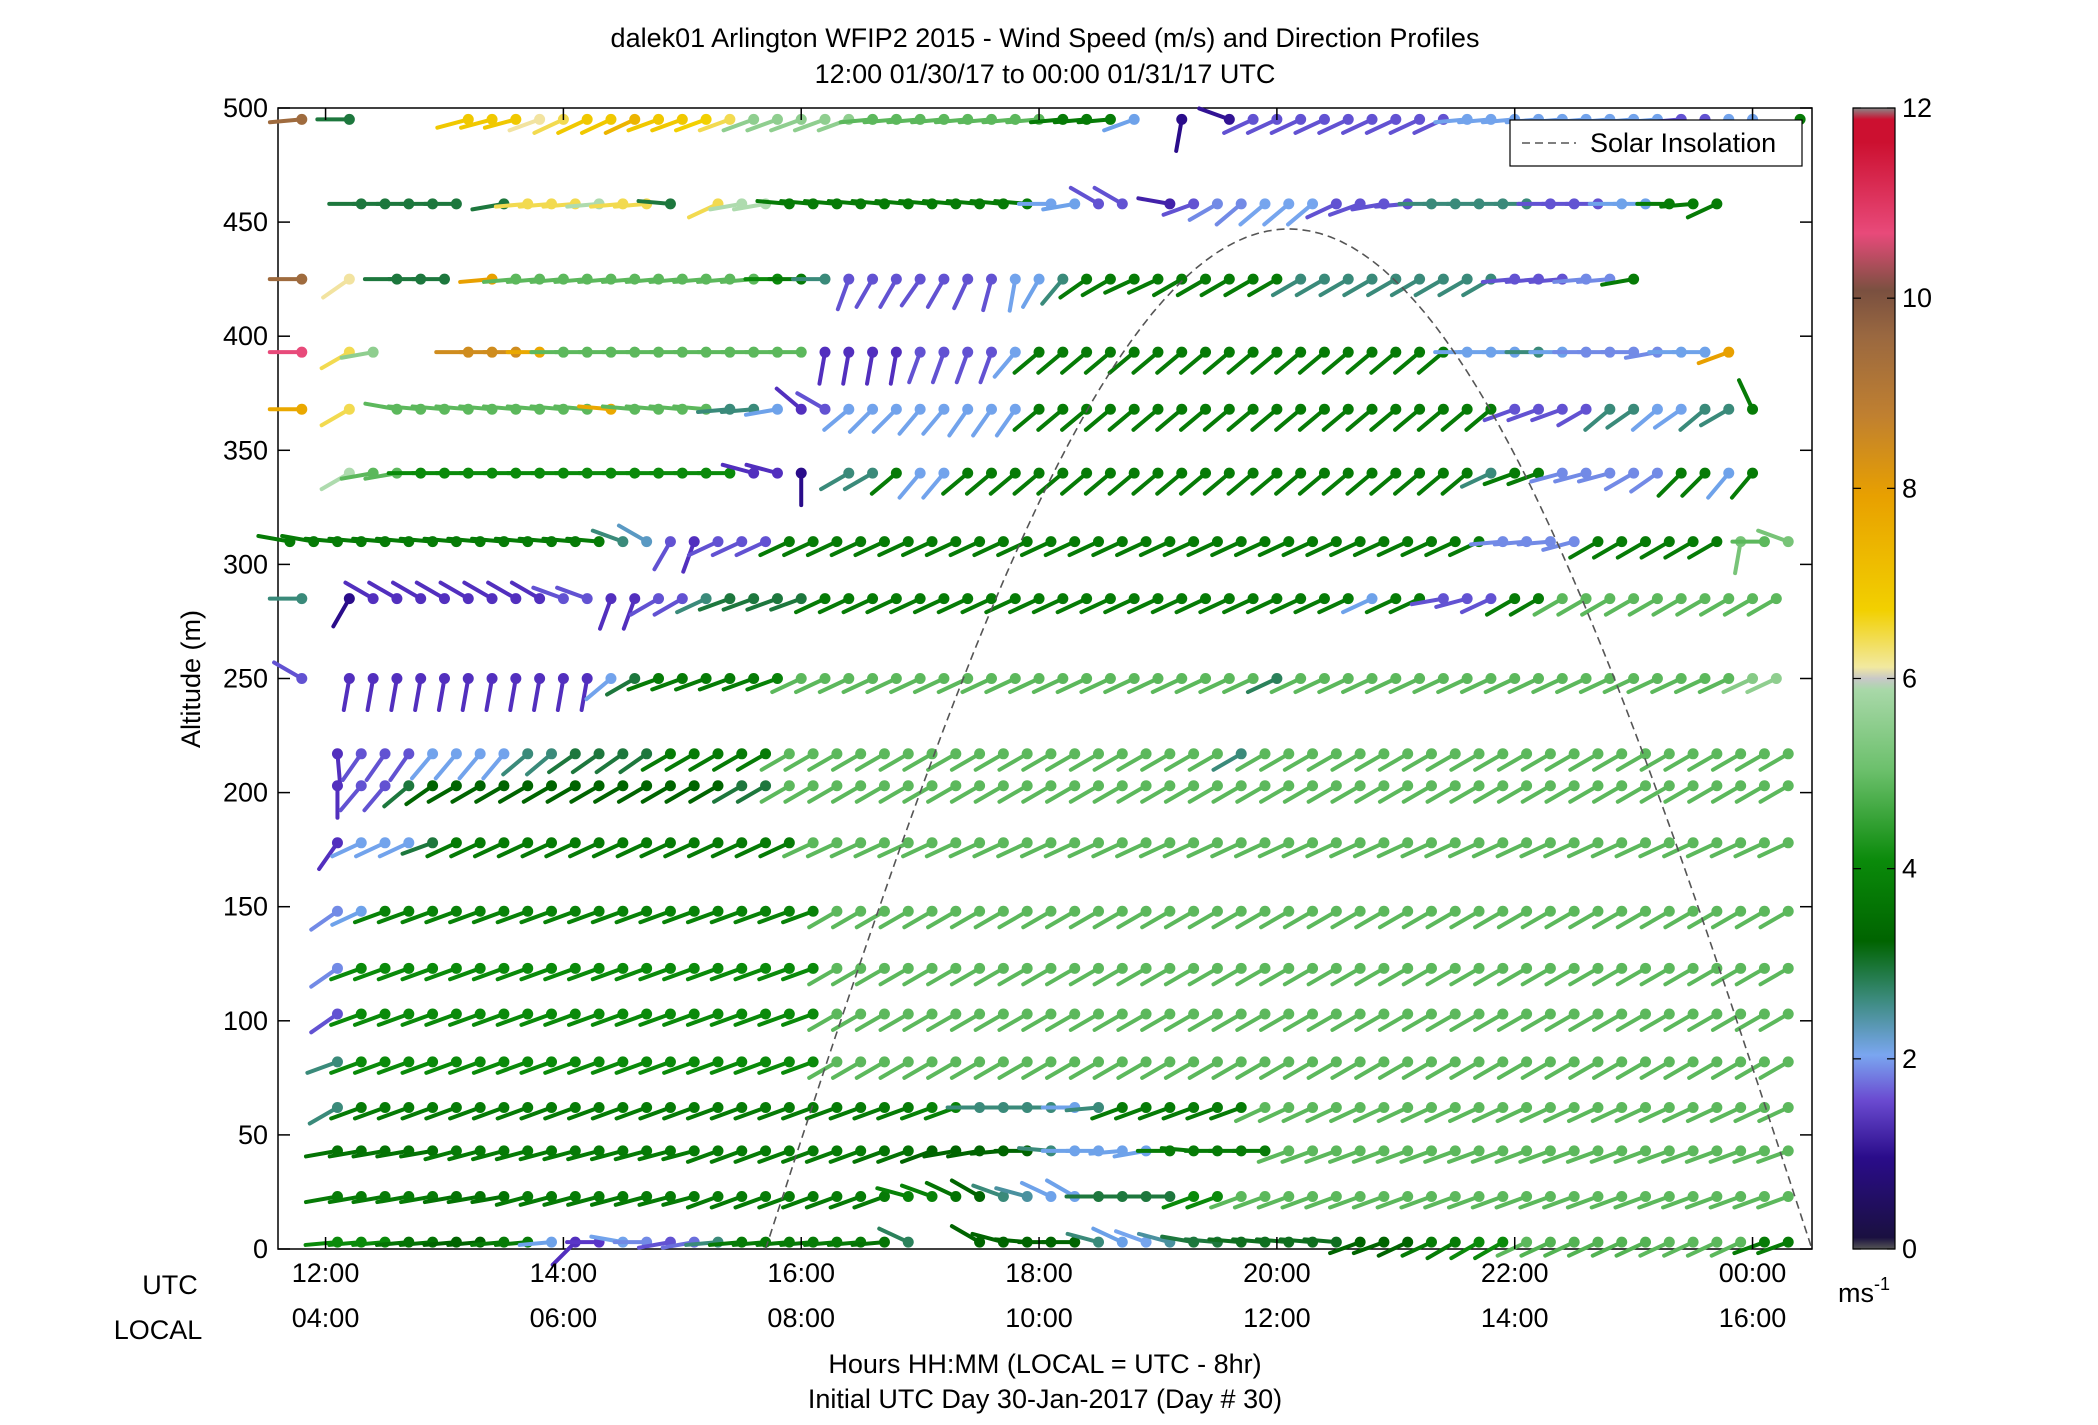  What do you see at coordinates (1753, 1318) in the screenshot?
I see `local-tick-label: 16:00` at bounding box center [1753, 1318].